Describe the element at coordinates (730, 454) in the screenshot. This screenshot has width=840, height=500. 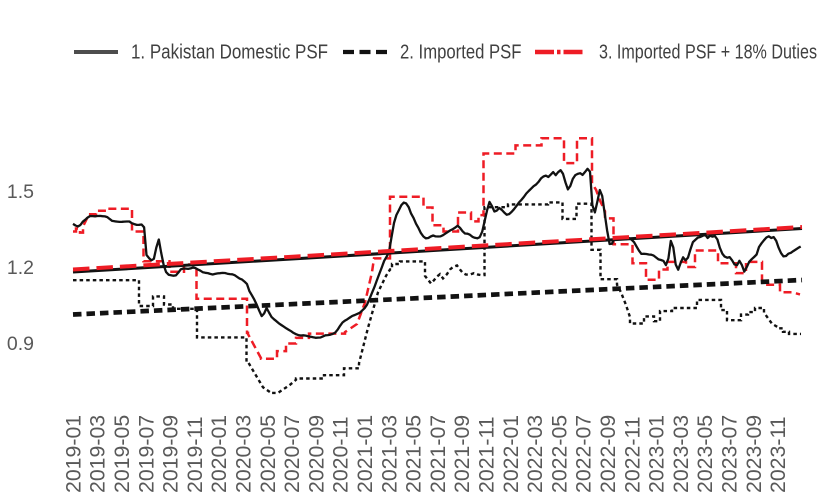
I see `svg-text: 2023-07` at that location.